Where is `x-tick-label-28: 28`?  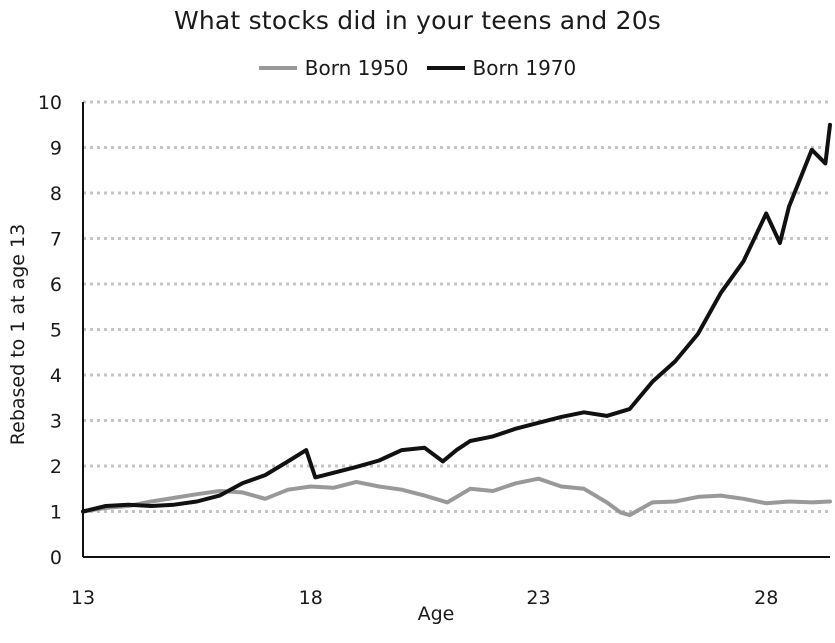 x-tick-label-28: 28 is located at coordinates (766, 598).